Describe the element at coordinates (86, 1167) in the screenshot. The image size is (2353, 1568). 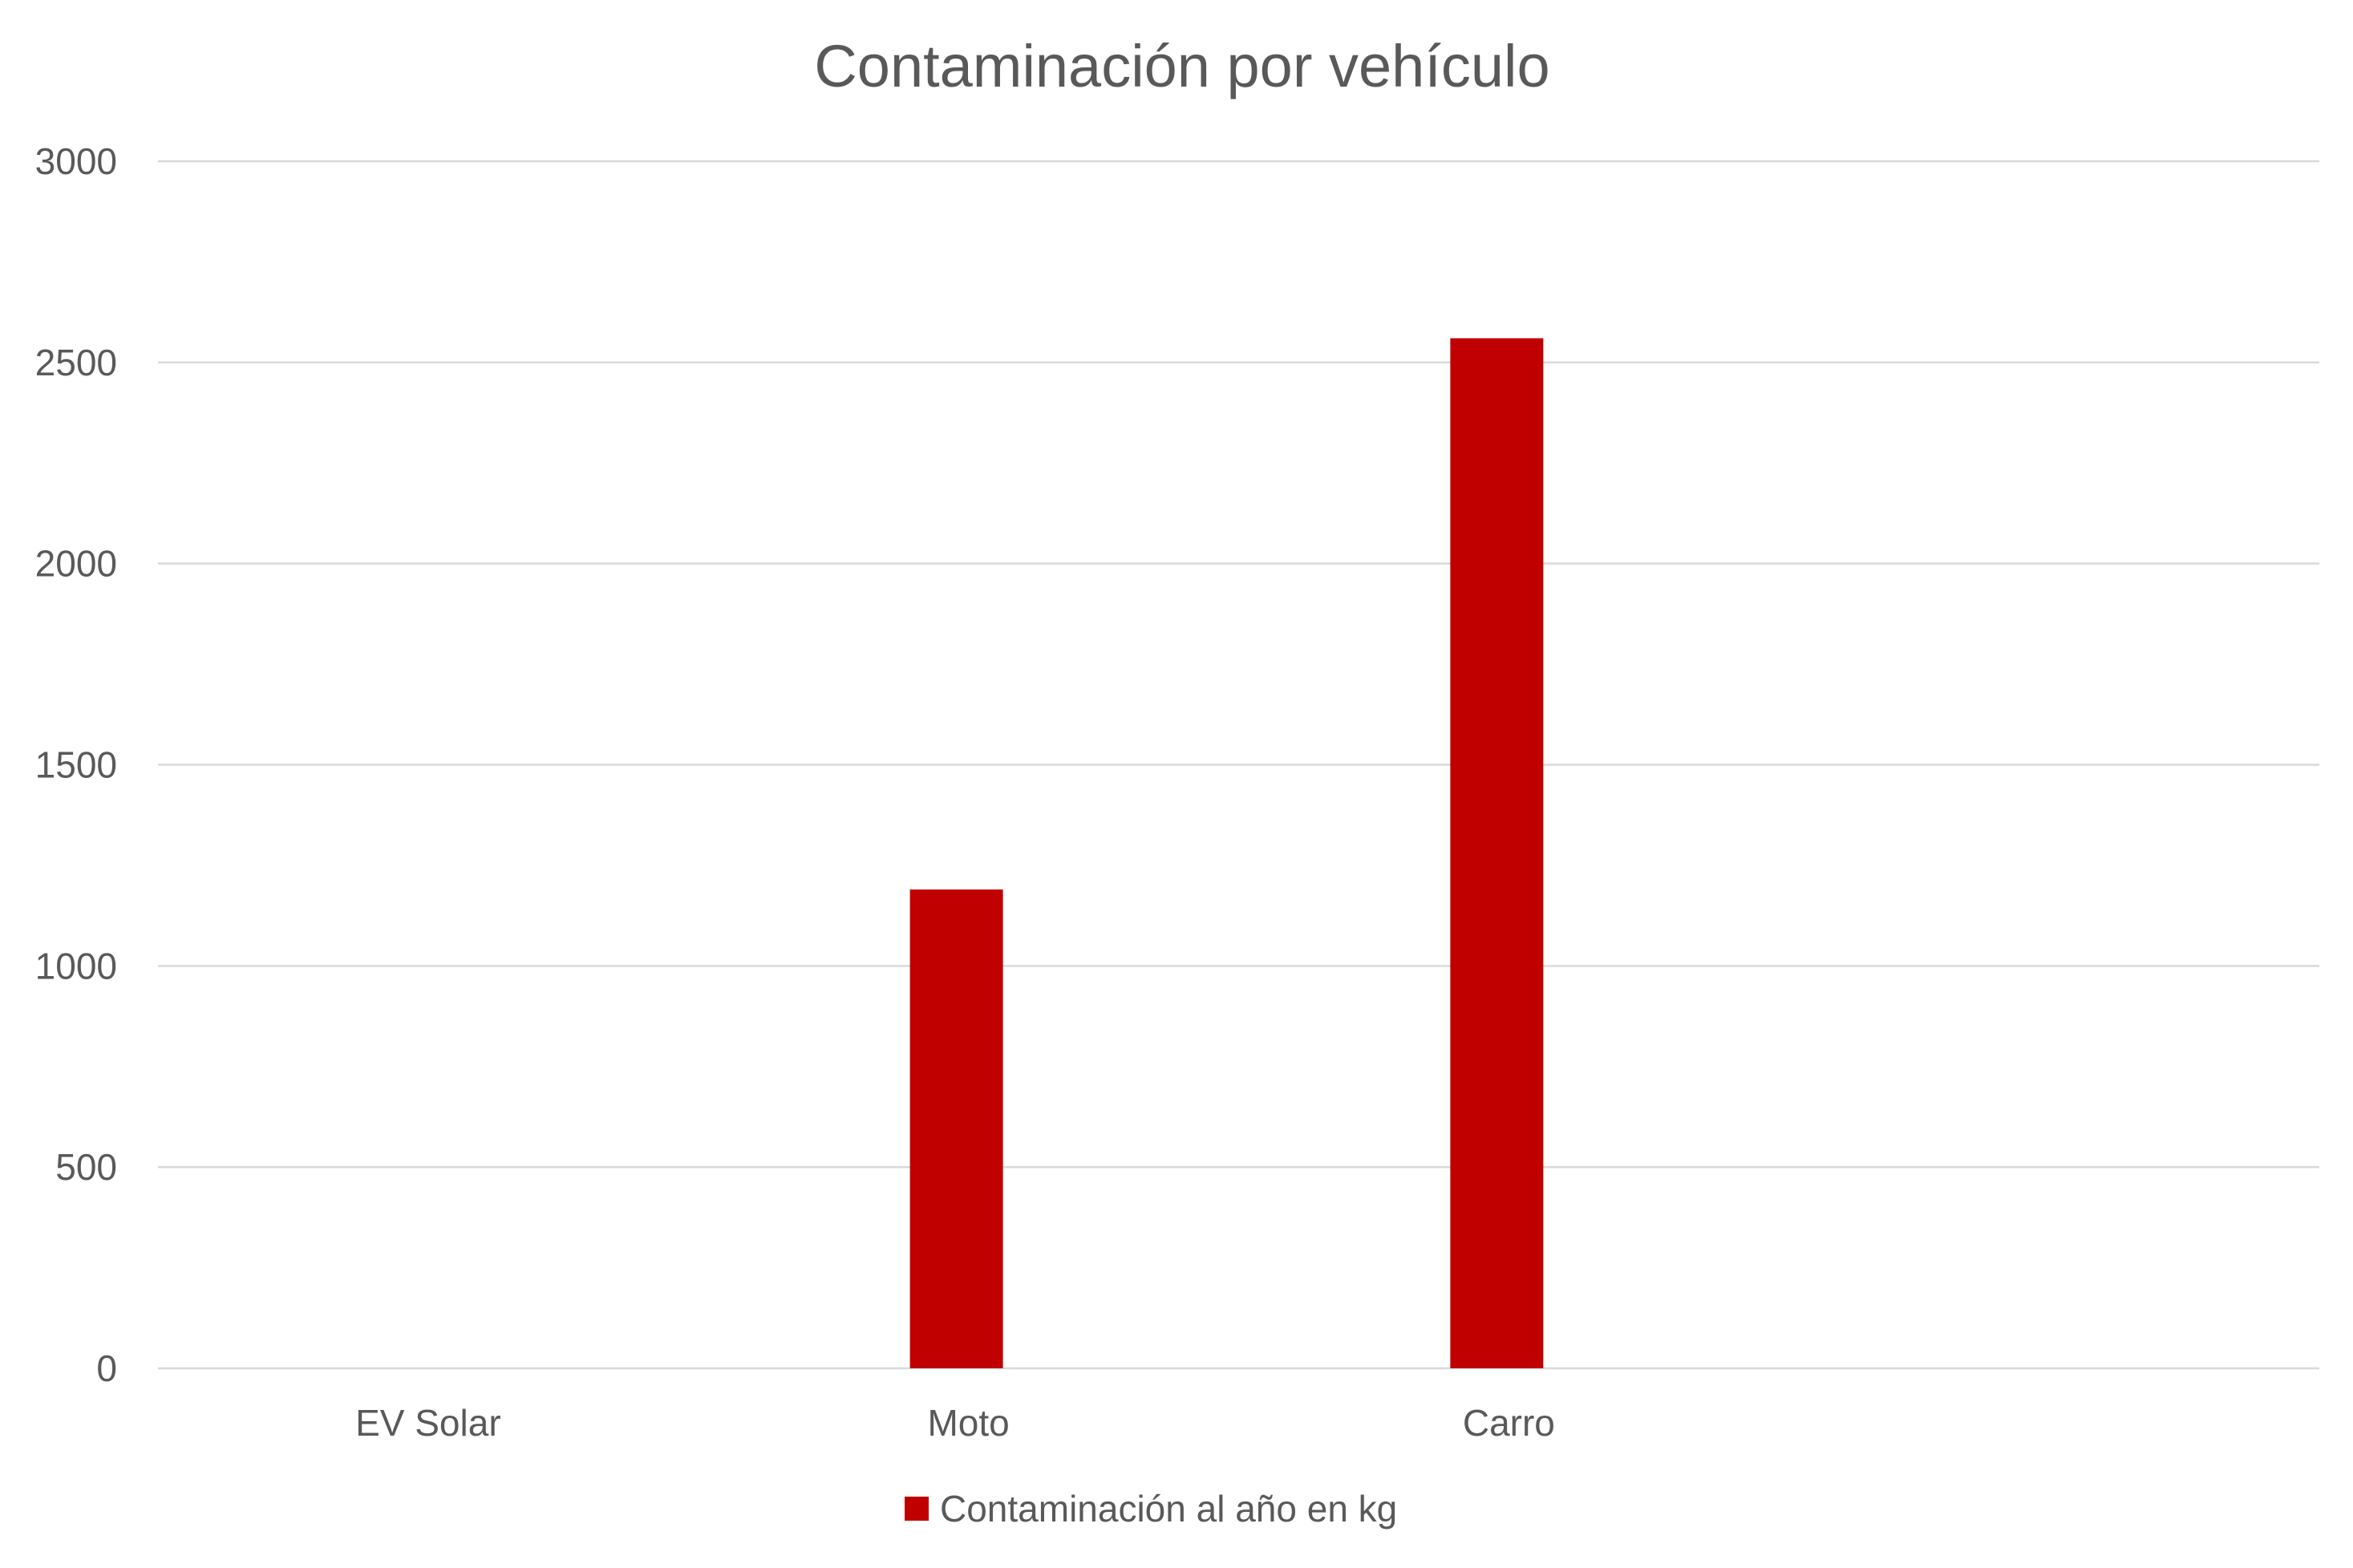
I see `y-tick-label: 500` at that location.